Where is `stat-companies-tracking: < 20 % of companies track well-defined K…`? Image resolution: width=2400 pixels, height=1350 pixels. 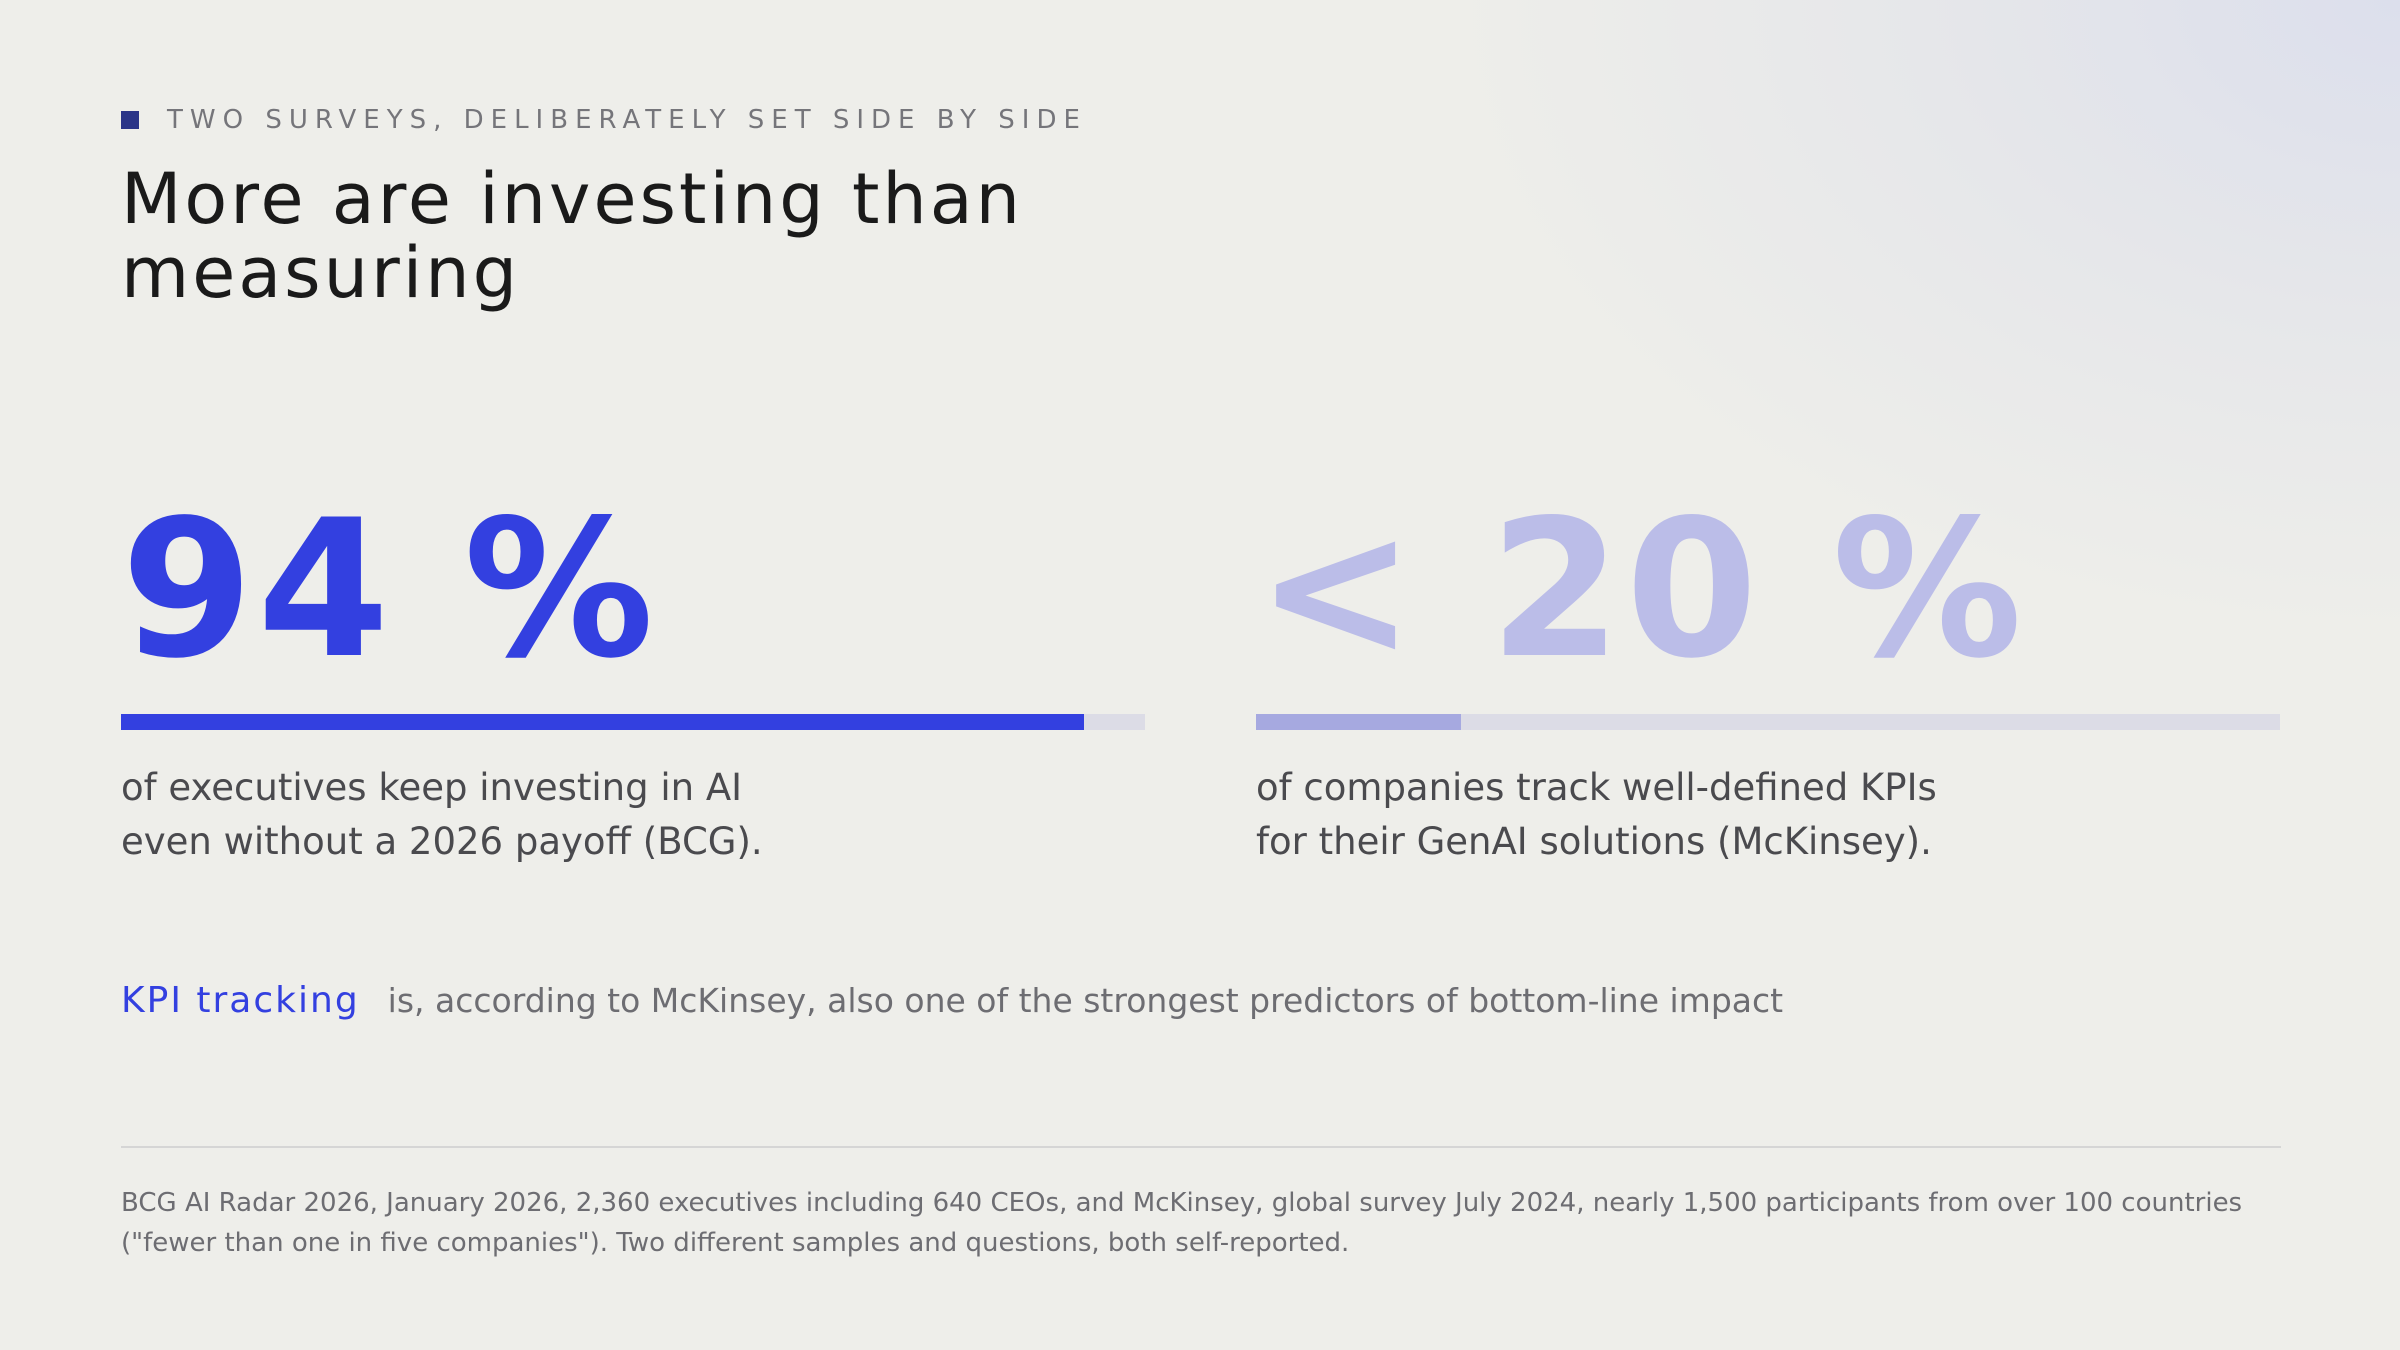 stat-companies-tracking: < 20 % of companies track well-defined K… is located at coordinates (1768, 671).